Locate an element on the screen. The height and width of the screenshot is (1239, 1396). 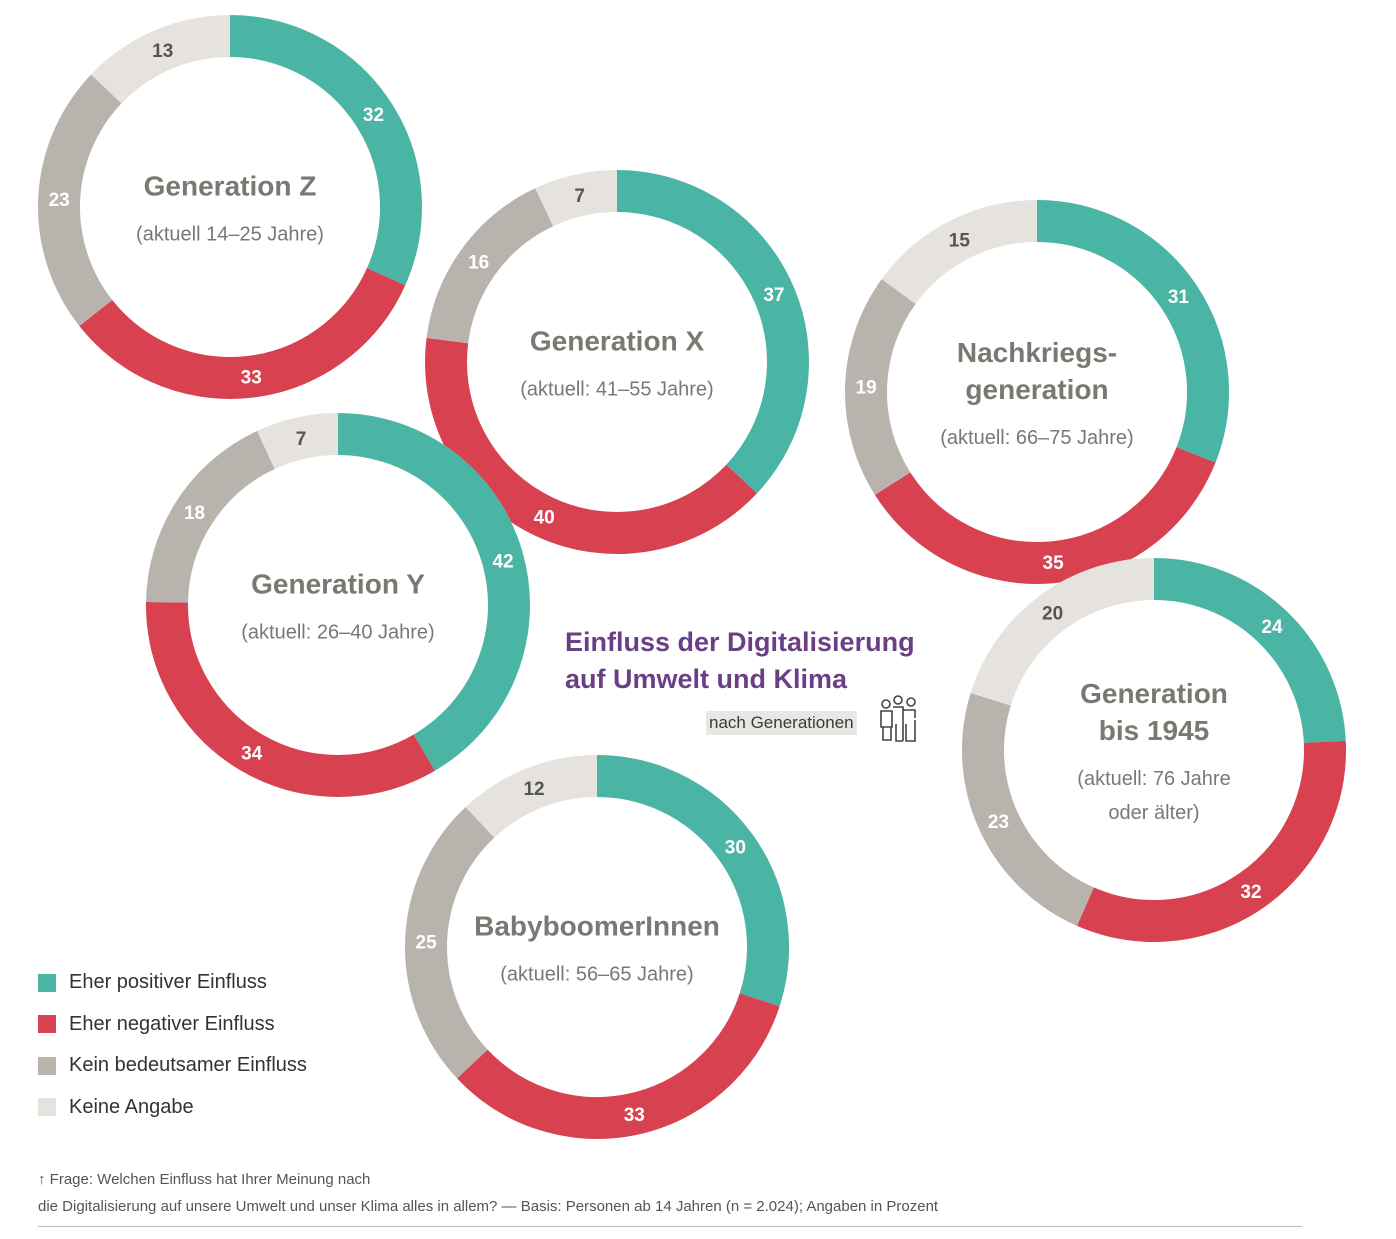
data-label-positive: 32 is located at coordinates (373, 115).